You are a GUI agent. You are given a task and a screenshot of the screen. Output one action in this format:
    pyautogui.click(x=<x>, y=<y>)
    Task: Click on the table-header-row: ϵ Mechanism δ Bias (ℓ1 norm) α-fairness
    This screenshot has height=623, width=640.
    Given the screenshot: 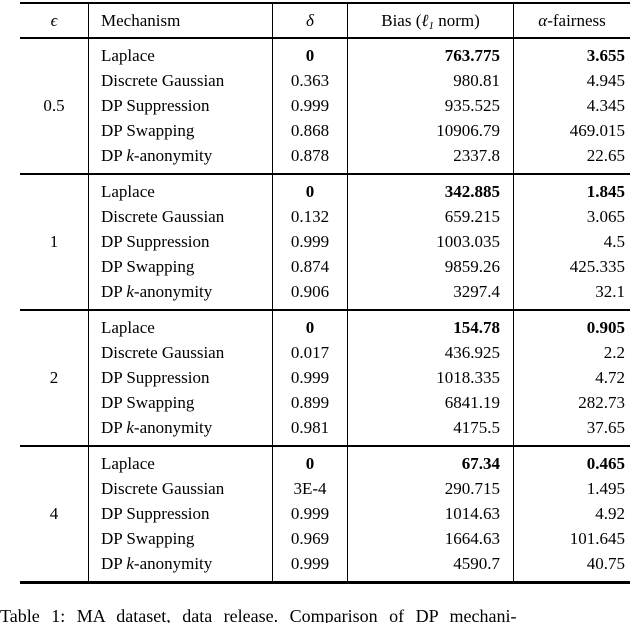 What is the action you would take?
    pyautogui.click(x=325, y=20)
    